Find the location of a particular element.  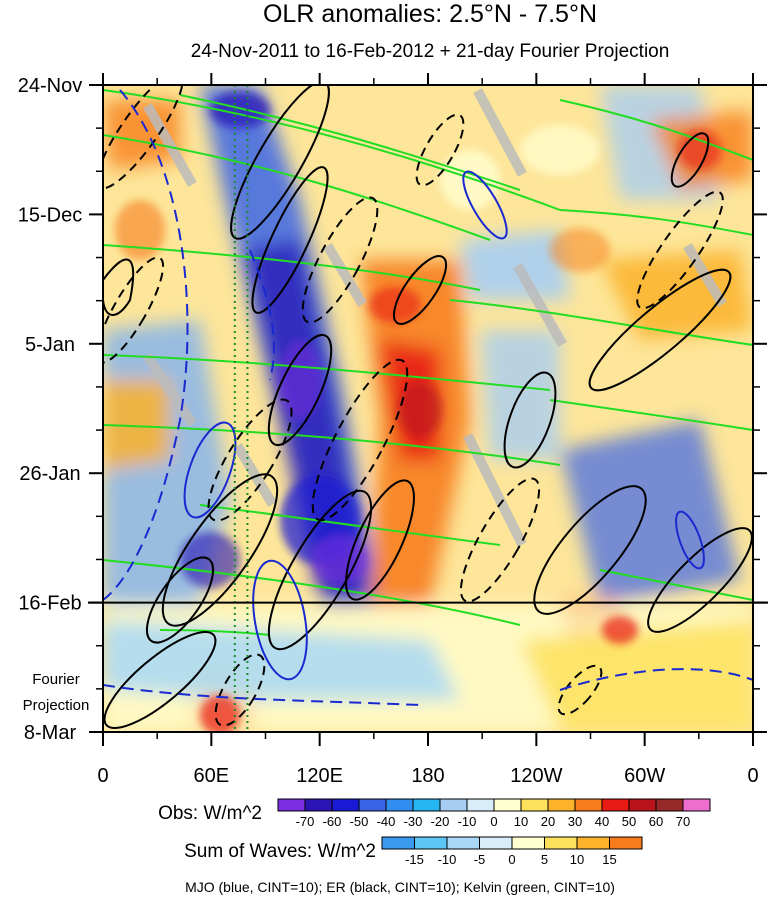

obs-colorbar-level-4: -30 is located at coordinates (413, 821).